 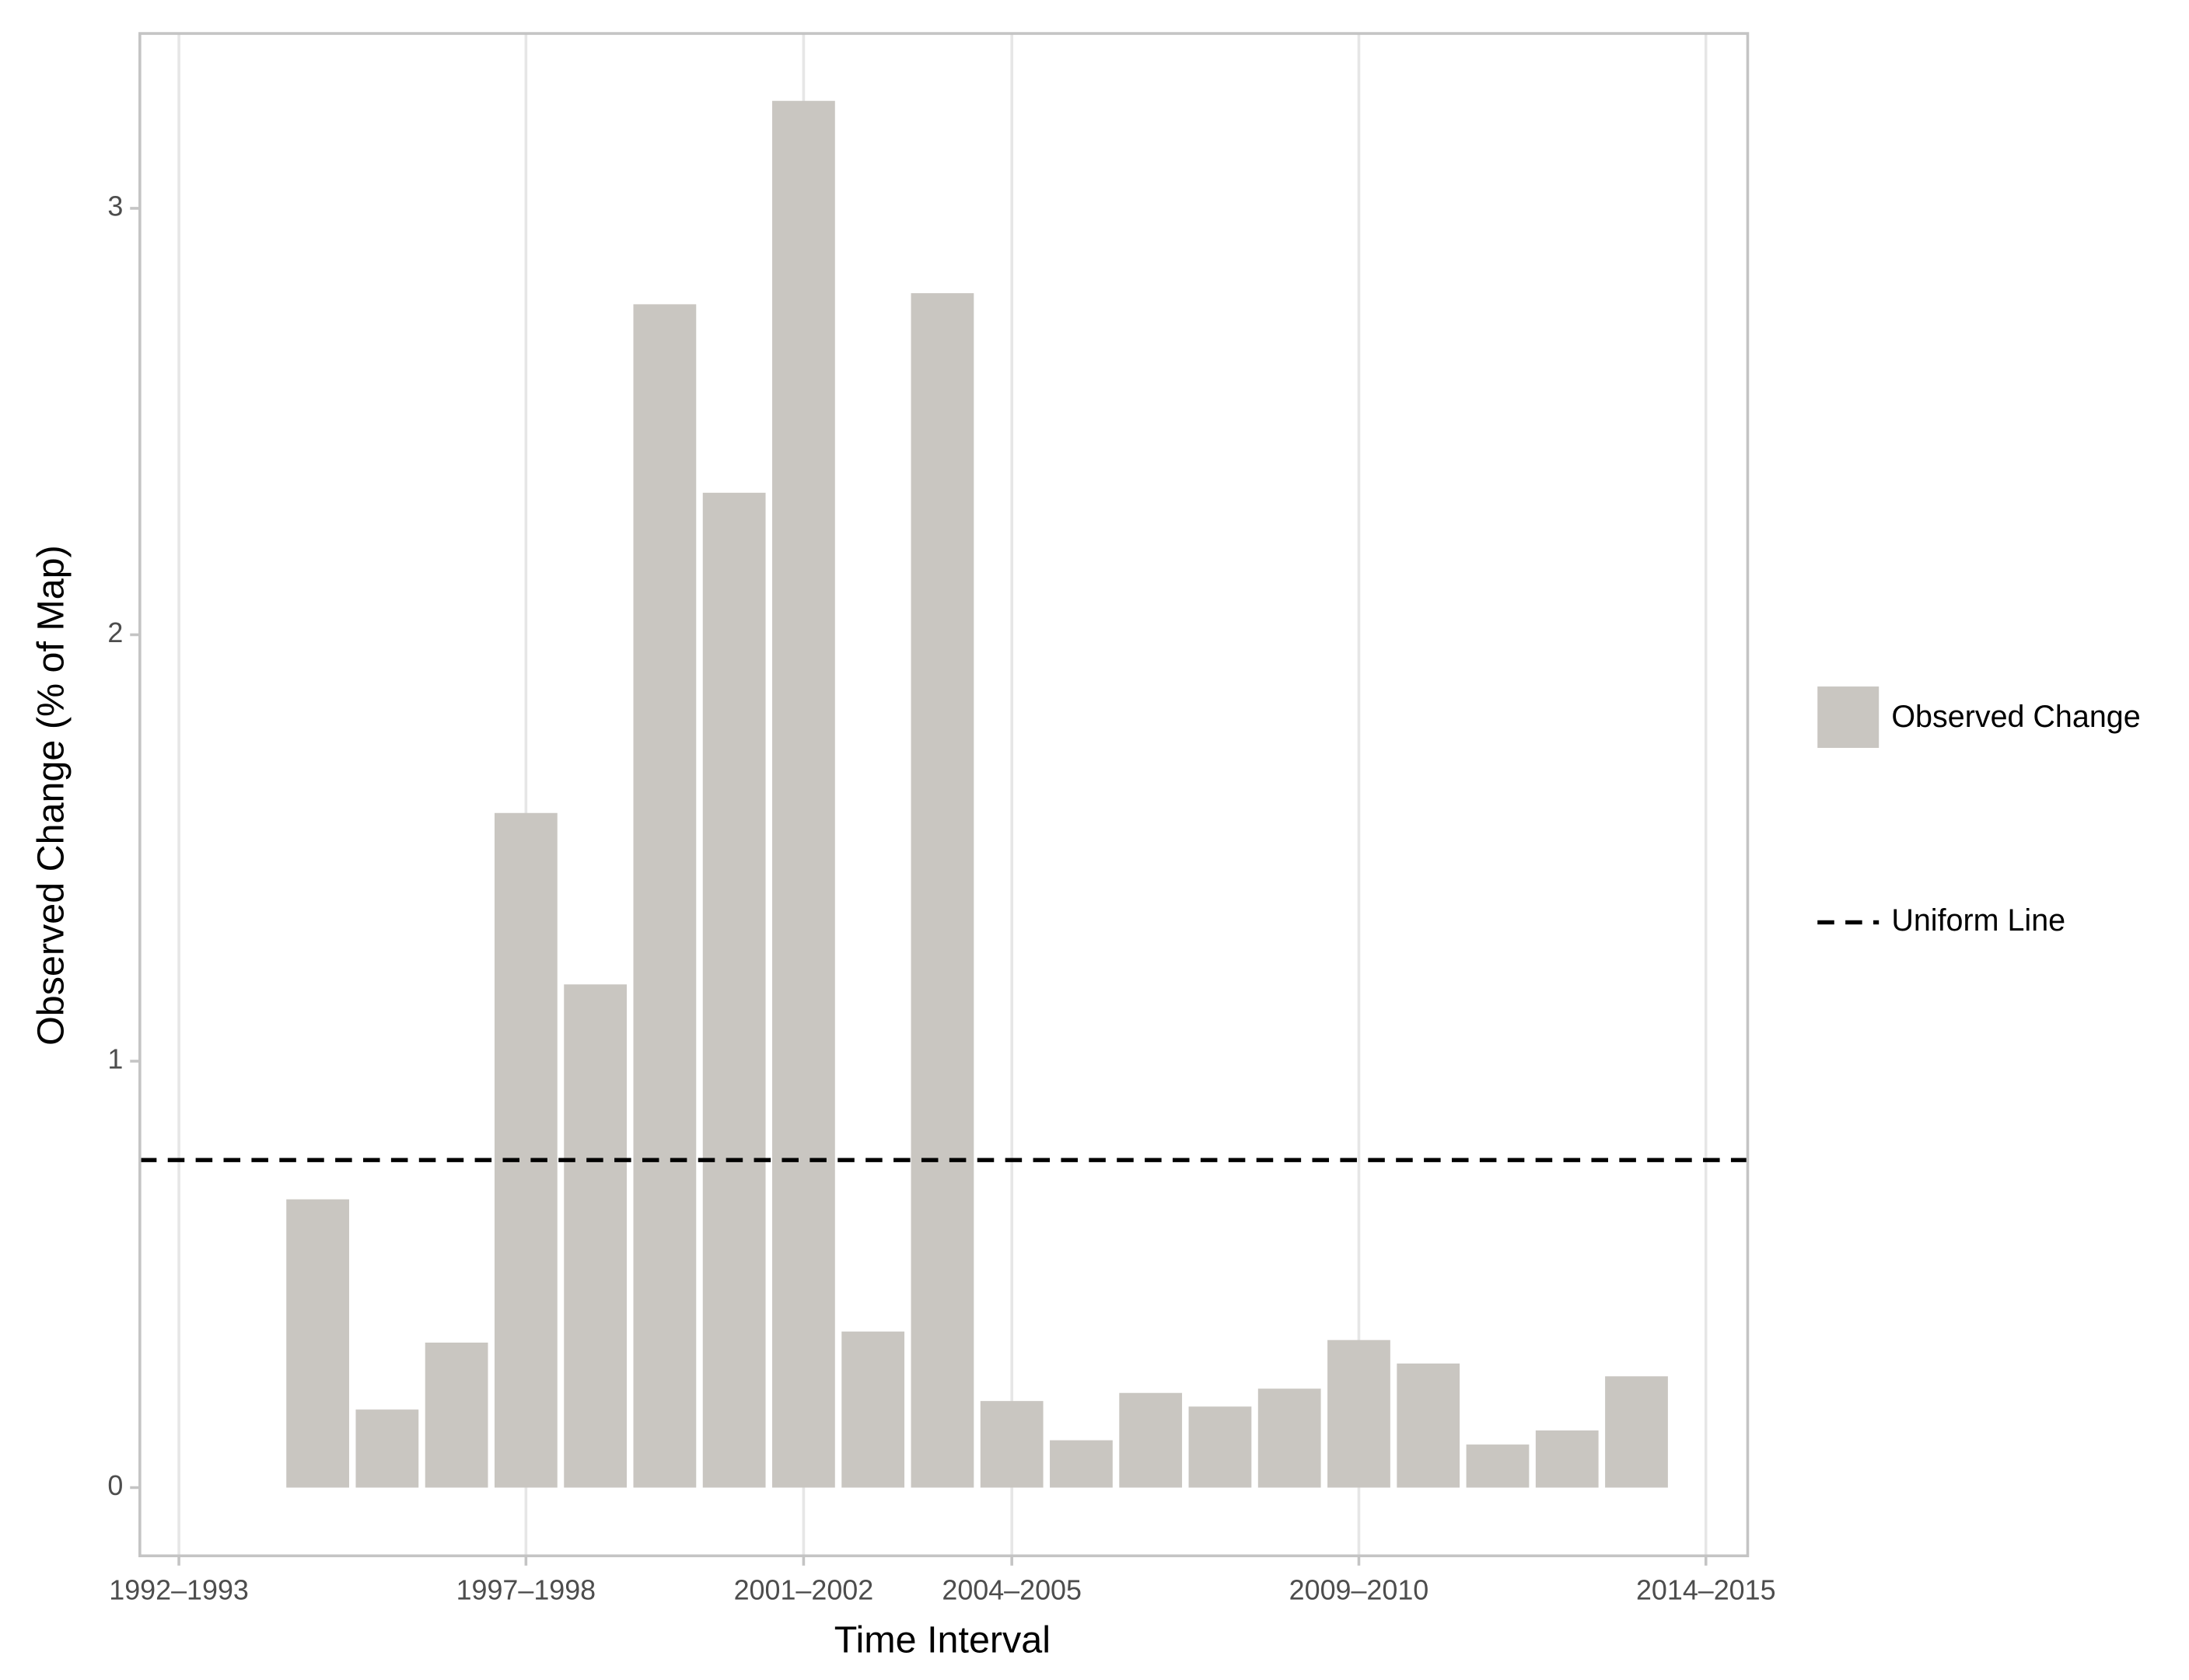 I want to click on x-tick-label: 2014–2015, so click(x=1706, y=1590).